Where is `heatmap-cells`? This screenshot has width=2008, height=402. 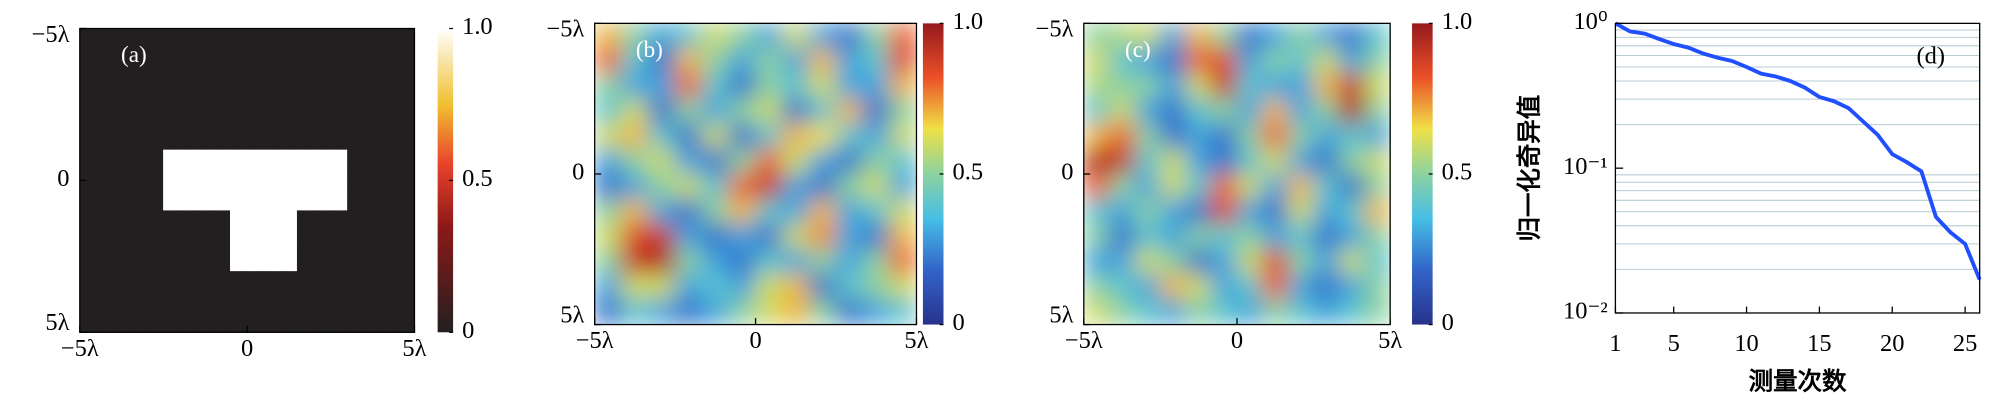
heatmap-cells is located at coordinates (1237, 173).